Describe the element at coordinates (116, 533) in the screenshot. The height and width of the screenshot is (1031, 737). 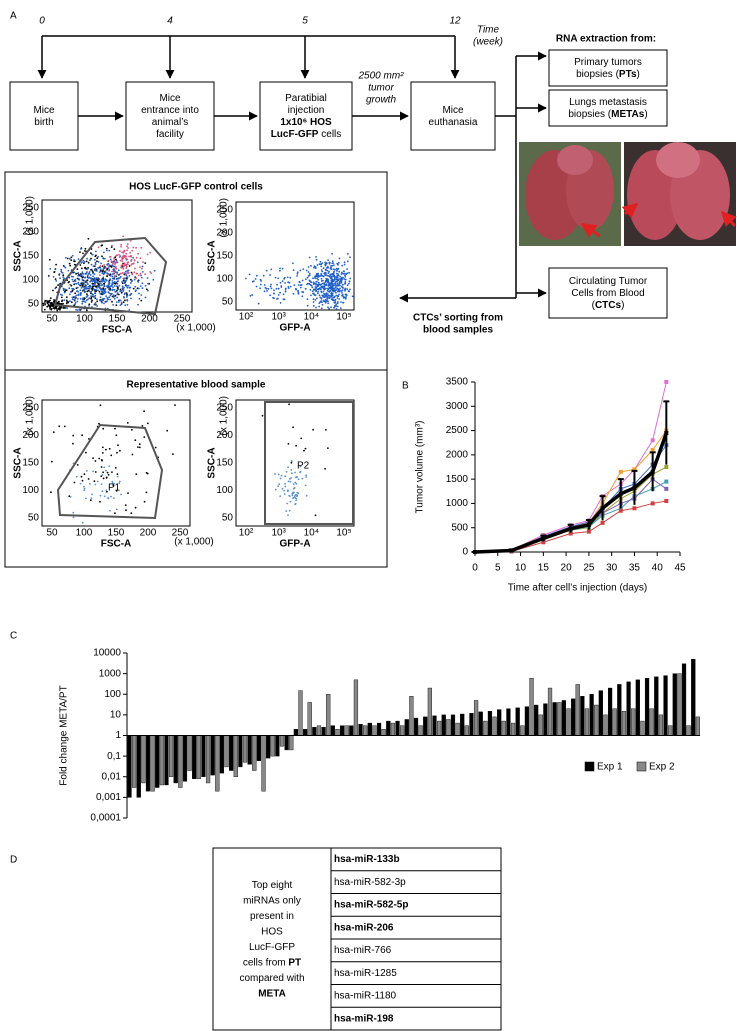
I see `tick-label: 150` at that location.